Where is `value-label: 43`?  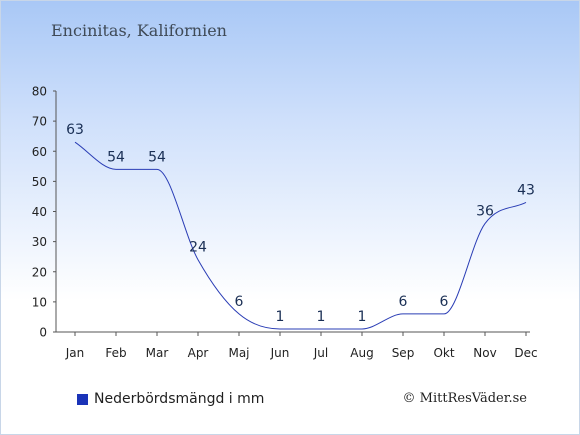 value-label: 43 is located at coordinates (526, 190).